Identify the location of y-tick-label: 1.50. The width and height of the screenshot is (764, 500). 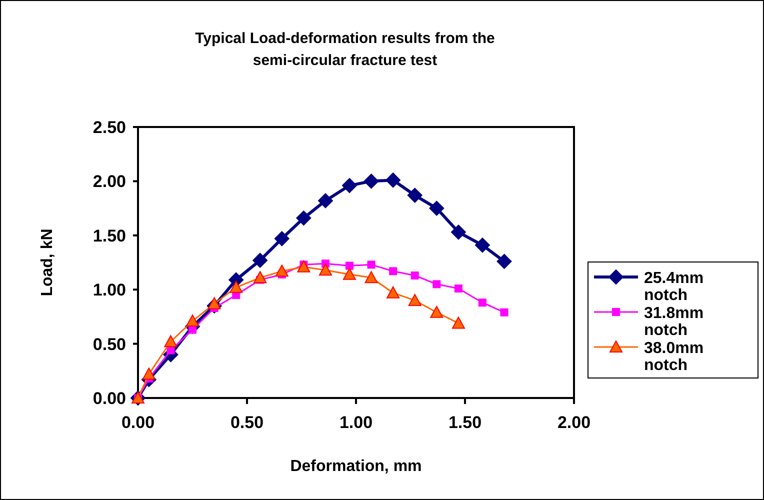
(109, 236).